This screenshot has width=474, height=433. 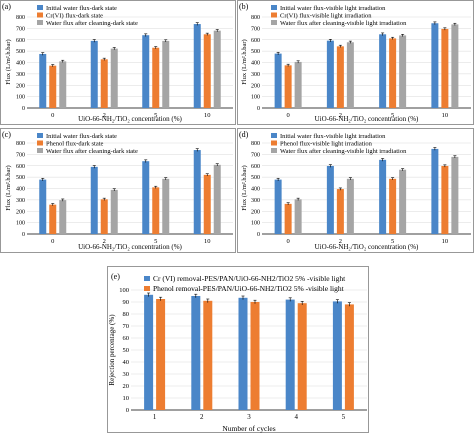 I want to click on y-tick-label: 80, so click(x=126, y=314).